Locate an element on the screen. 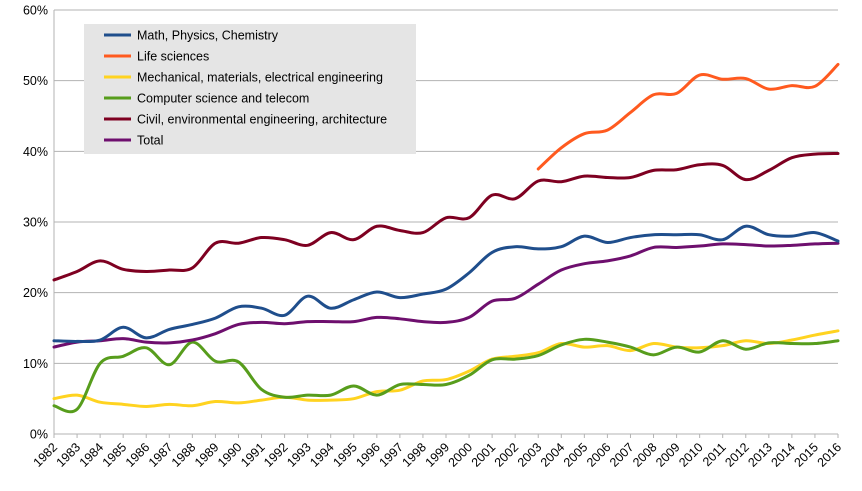 This screenshot has width=862, height=491. y-tick-labels: 0% 10% 20% 30% 40% 50% 60% is located at coordinates (35, 223).